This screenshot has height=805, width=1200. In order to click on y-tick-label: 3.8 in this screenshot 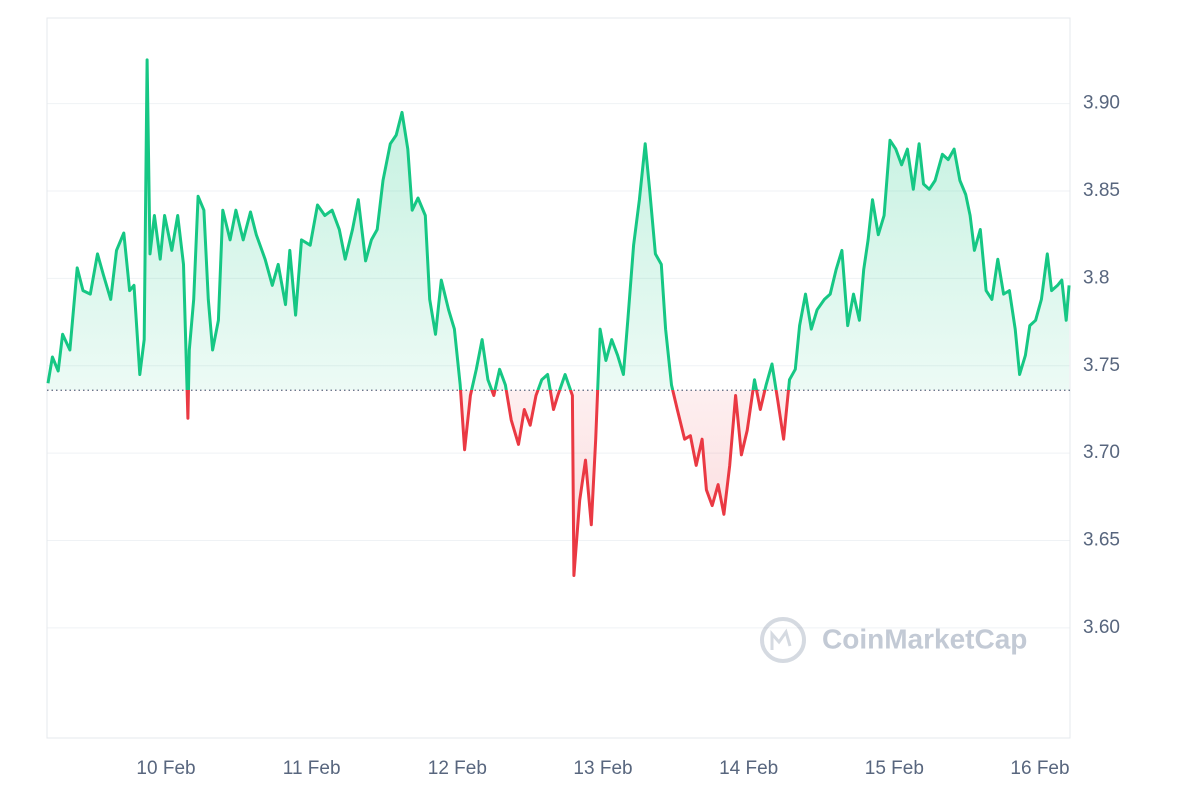, I will do `click(1096, 277)`.